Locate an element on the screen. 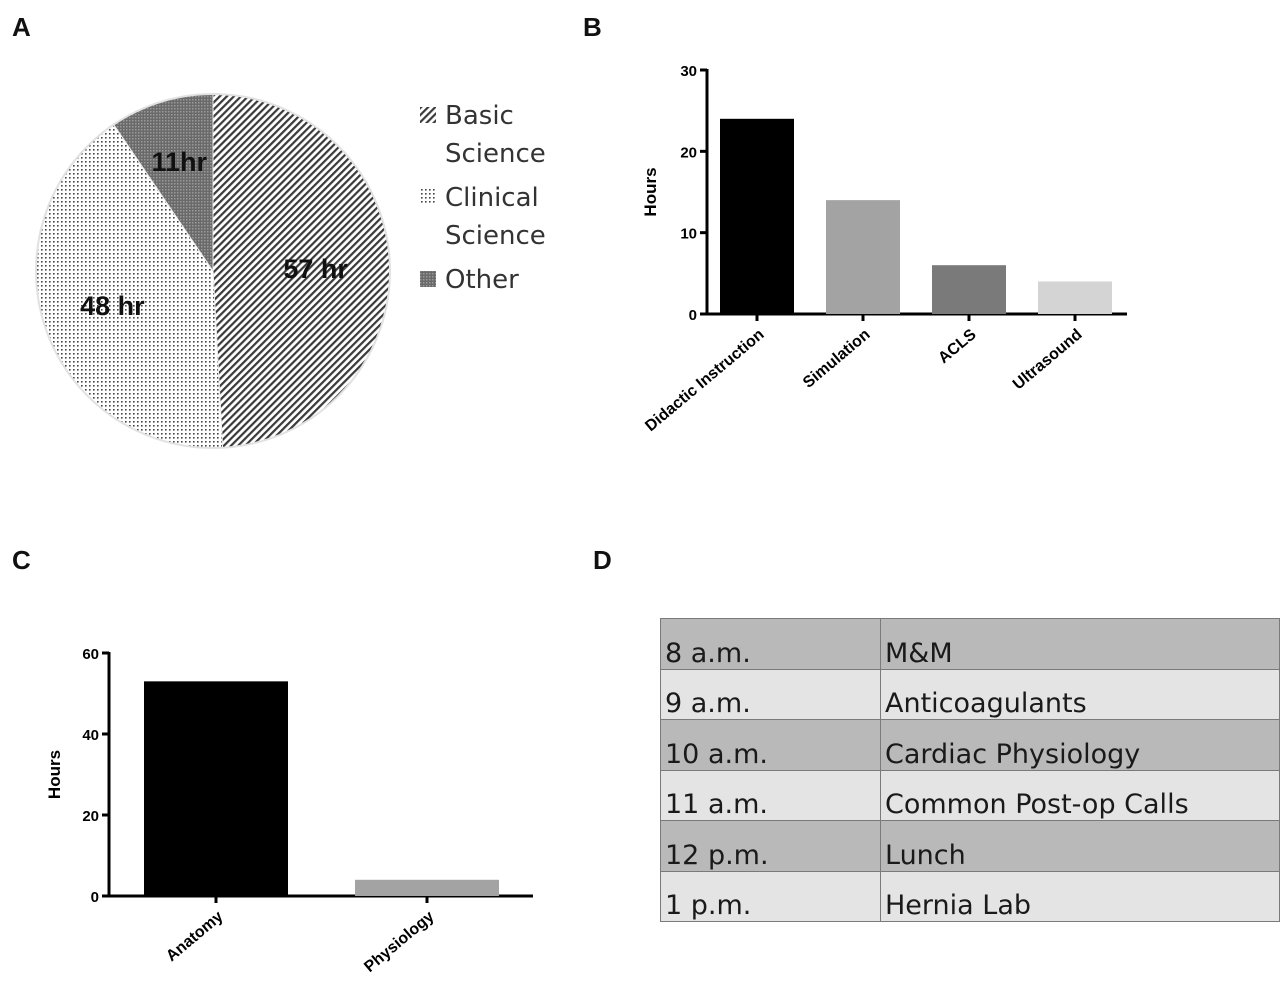 The width and height of the screenshot is (1280, 1000). legend-label-basic-science-1: Basic is located at coordinates (479, 116).